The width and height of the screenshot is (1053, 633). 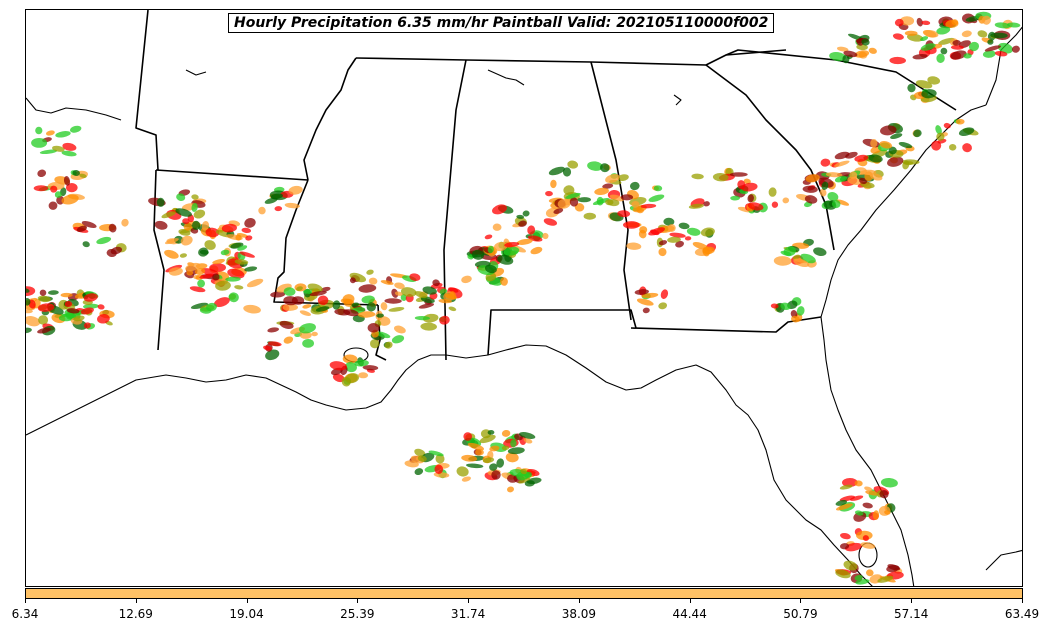 What do you see at coordinates (135, 614) in the screenshot?
I see `colorbar-tick-label: 12.69` at bounding box center [135, 614].